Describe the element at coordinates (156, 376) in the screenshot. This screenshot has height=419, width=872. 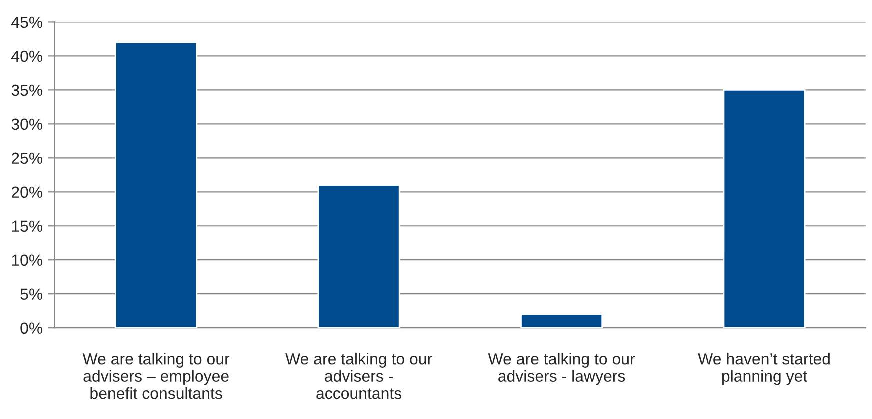
I see `x-tick-label: We are talking to our advisers – employee benefit consultants` at that location.